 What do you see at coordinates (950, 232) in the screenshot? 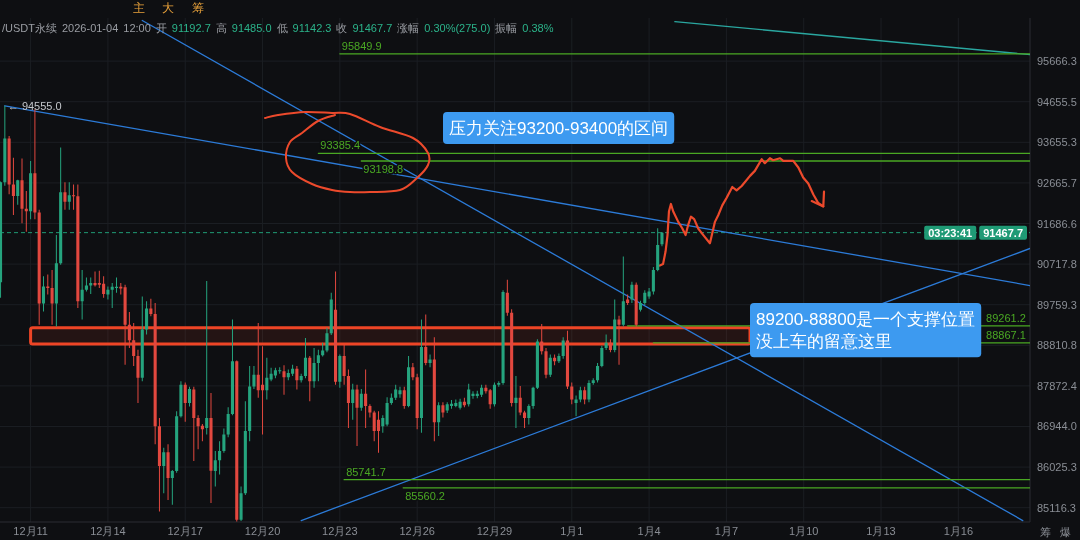
I see `annotation: 03:23:41` at bounding box center [950, 232].